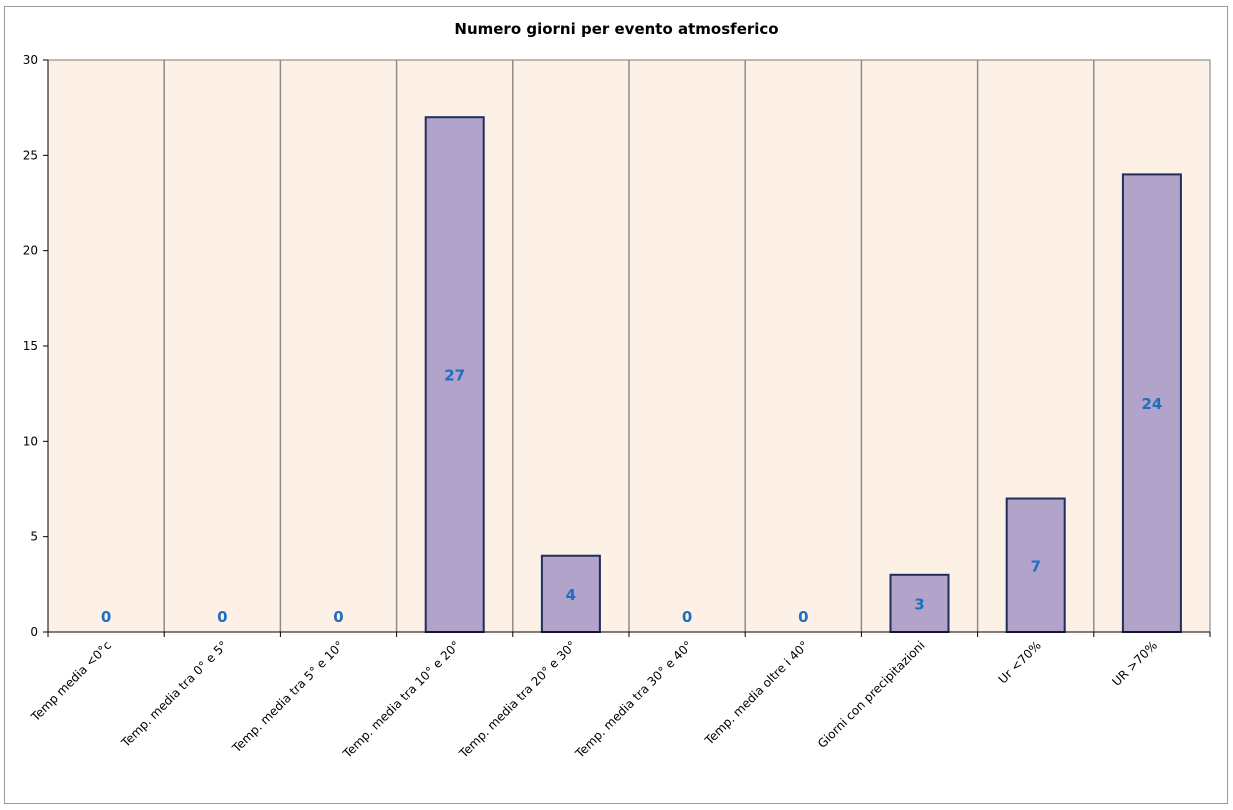 Image resolution: width=1233 pixels, height=810 pixels. I want to click on x-tick-label: Giorni con precipitazioni, so click(871, 694).